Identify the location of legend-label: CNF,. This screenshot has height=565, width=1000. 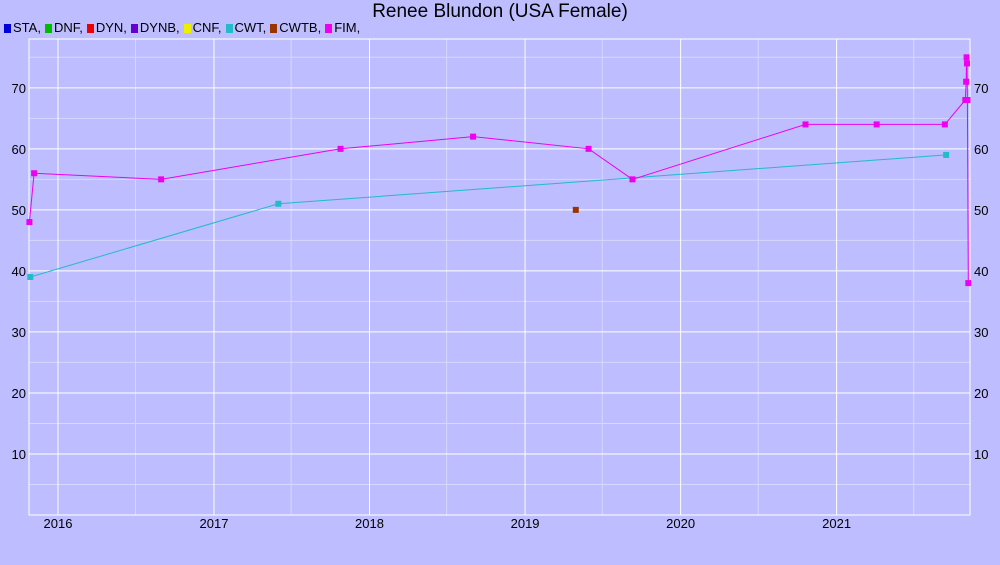
(207, 27).